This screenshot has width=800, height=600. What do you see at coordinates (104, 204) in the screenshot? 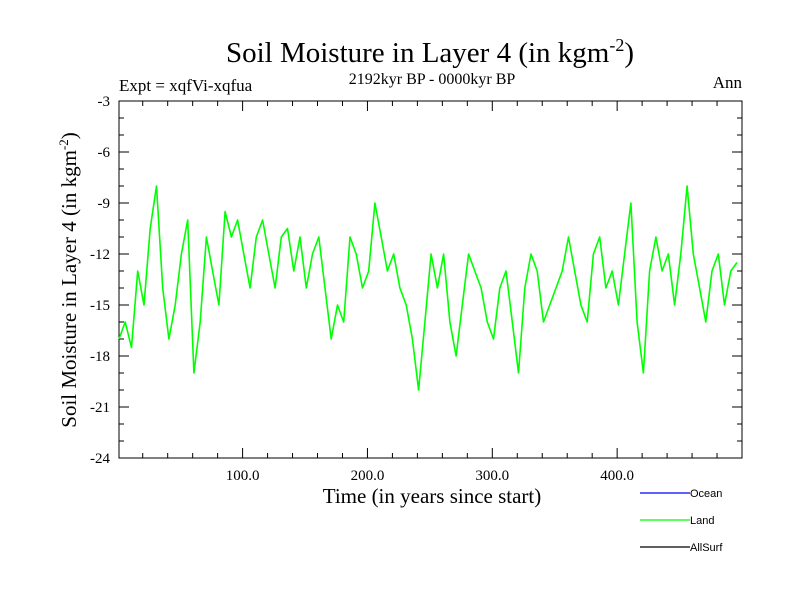
I see `y-tick-label: -9` at bounding box center [104, 204].